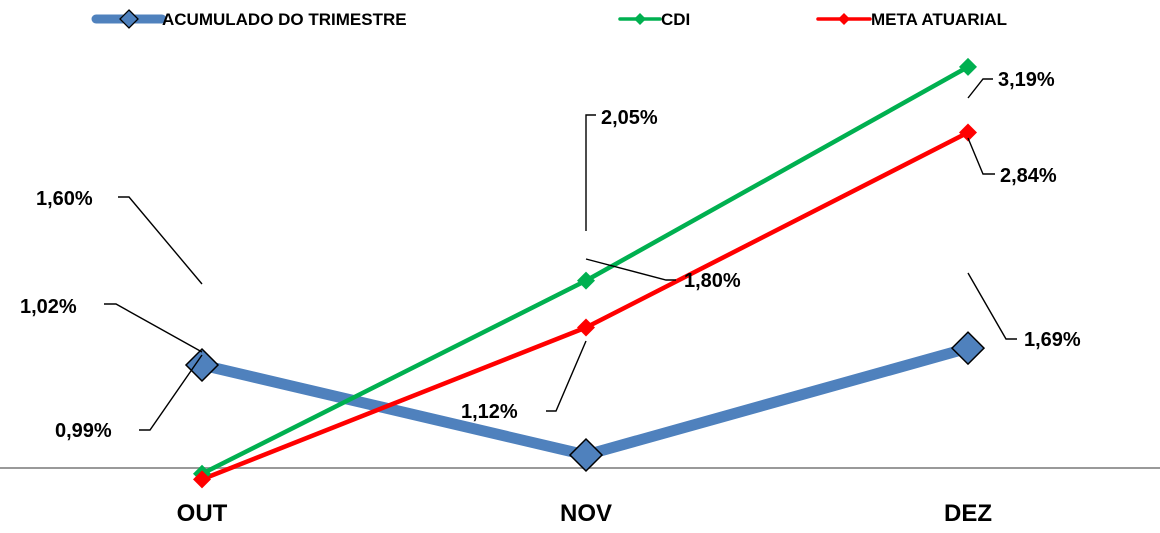 This screenshot has height=533, width=1160. I want to click on marker-cdi-nov, so click(586, 280).